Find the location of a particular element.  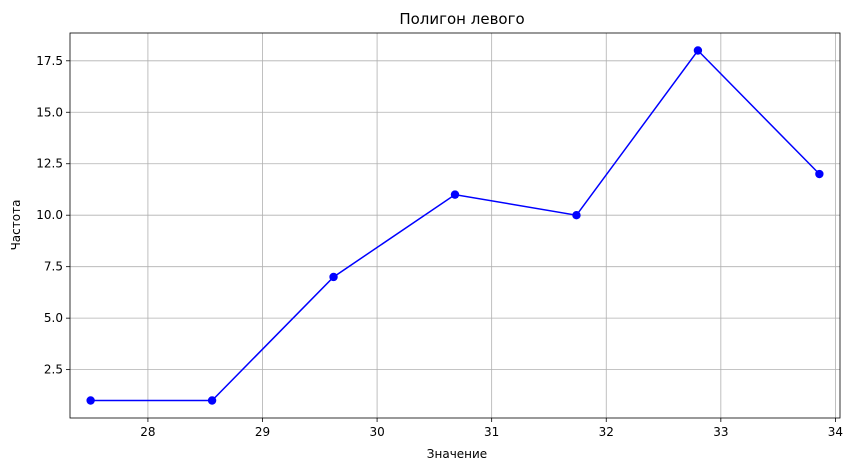

x-tick-label: 33 is located at coordinates (720, 432).